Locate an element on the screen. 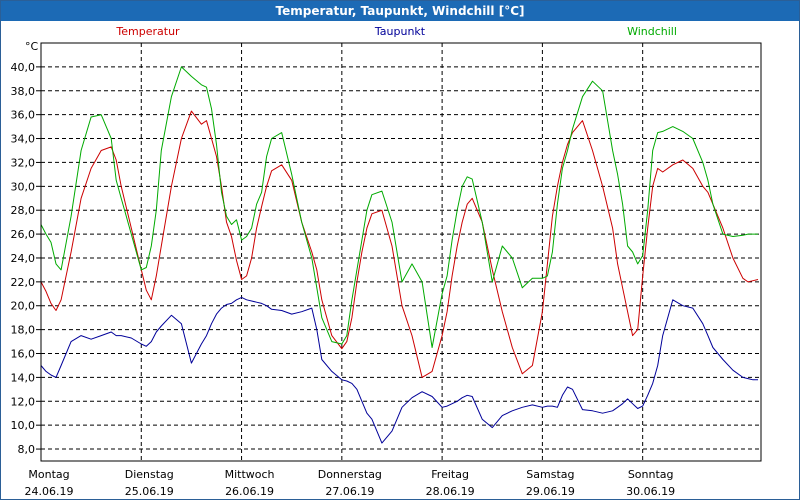 This screenshot has width=800, height=500. y-tick-label: 18,0 is located at coordinates (23, 330).